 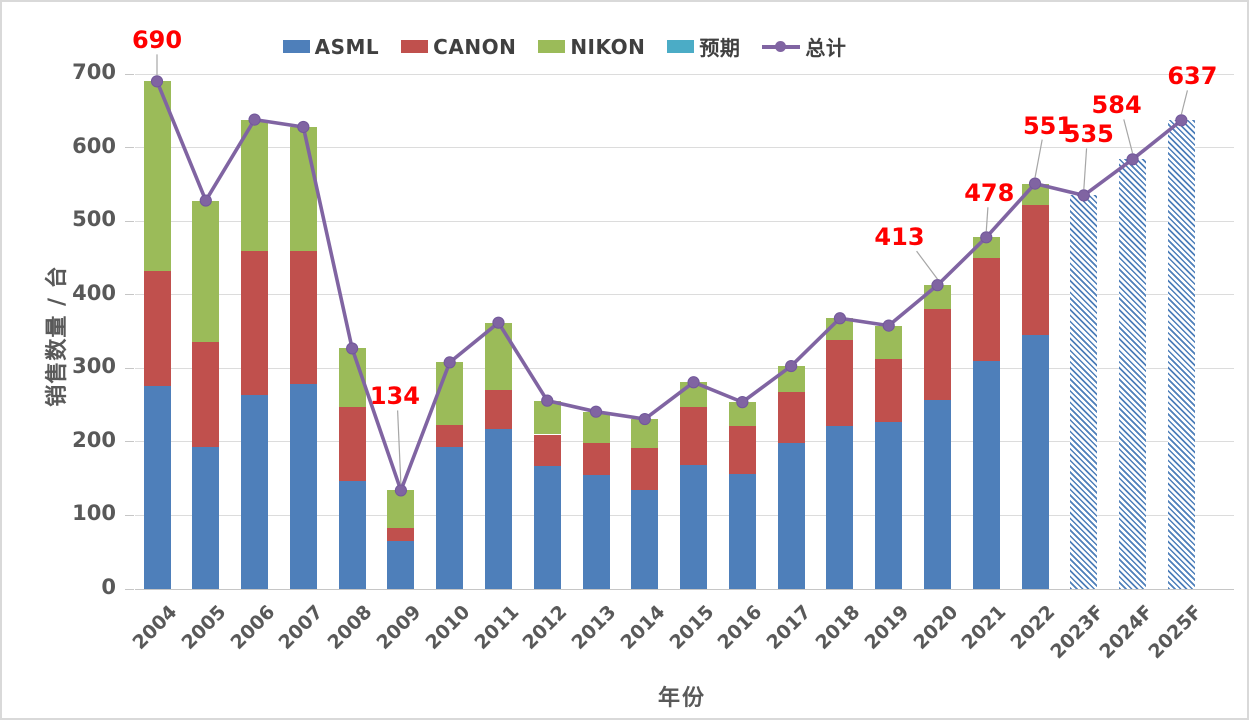 What do you see at coordinates (645, 539) in the screenshot?
I see `bar-2014-ASML` at bounding box center [645, 539].